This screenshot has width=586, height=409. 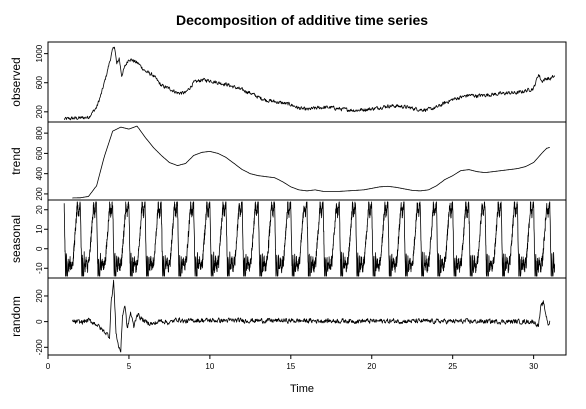 What do you see at coordinates (39, 83) in the screenshot?
I see `y-tick-label-observed: 600` at bounding box center [39, 83].